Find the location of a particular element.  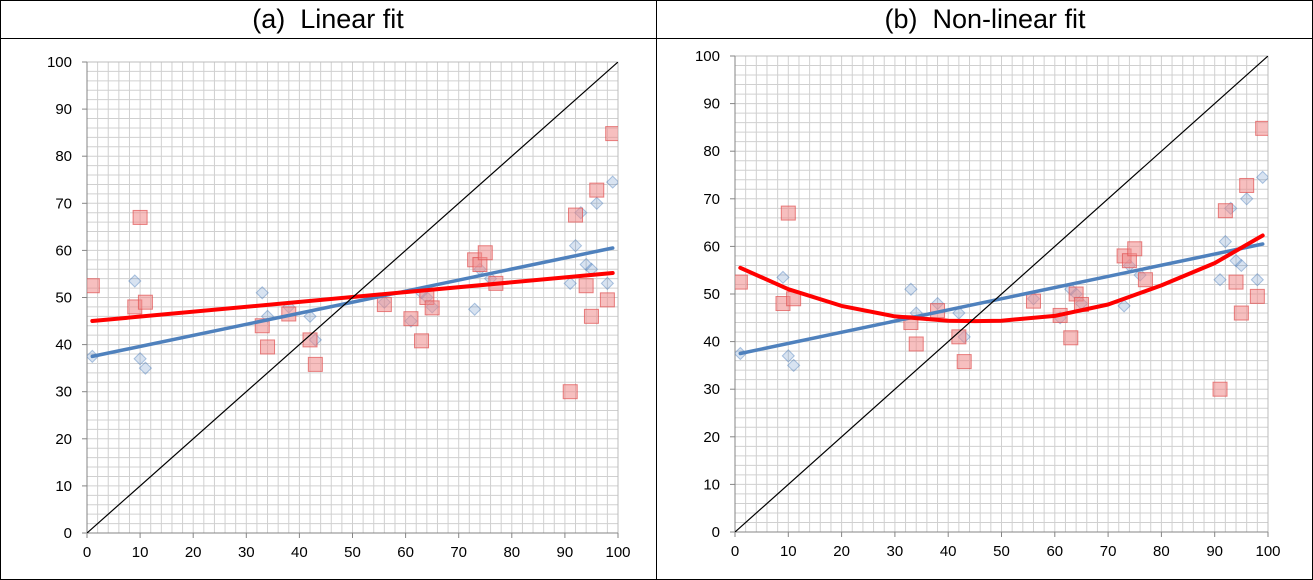

x-tick-label: 90 is located at coordinates (1214, 551).